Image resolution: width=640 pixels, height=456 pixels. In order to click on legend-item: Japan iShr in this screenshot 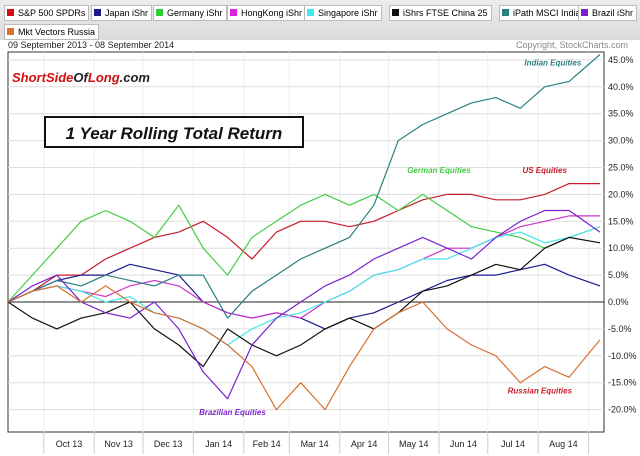, I will do `click(122, 13)`.